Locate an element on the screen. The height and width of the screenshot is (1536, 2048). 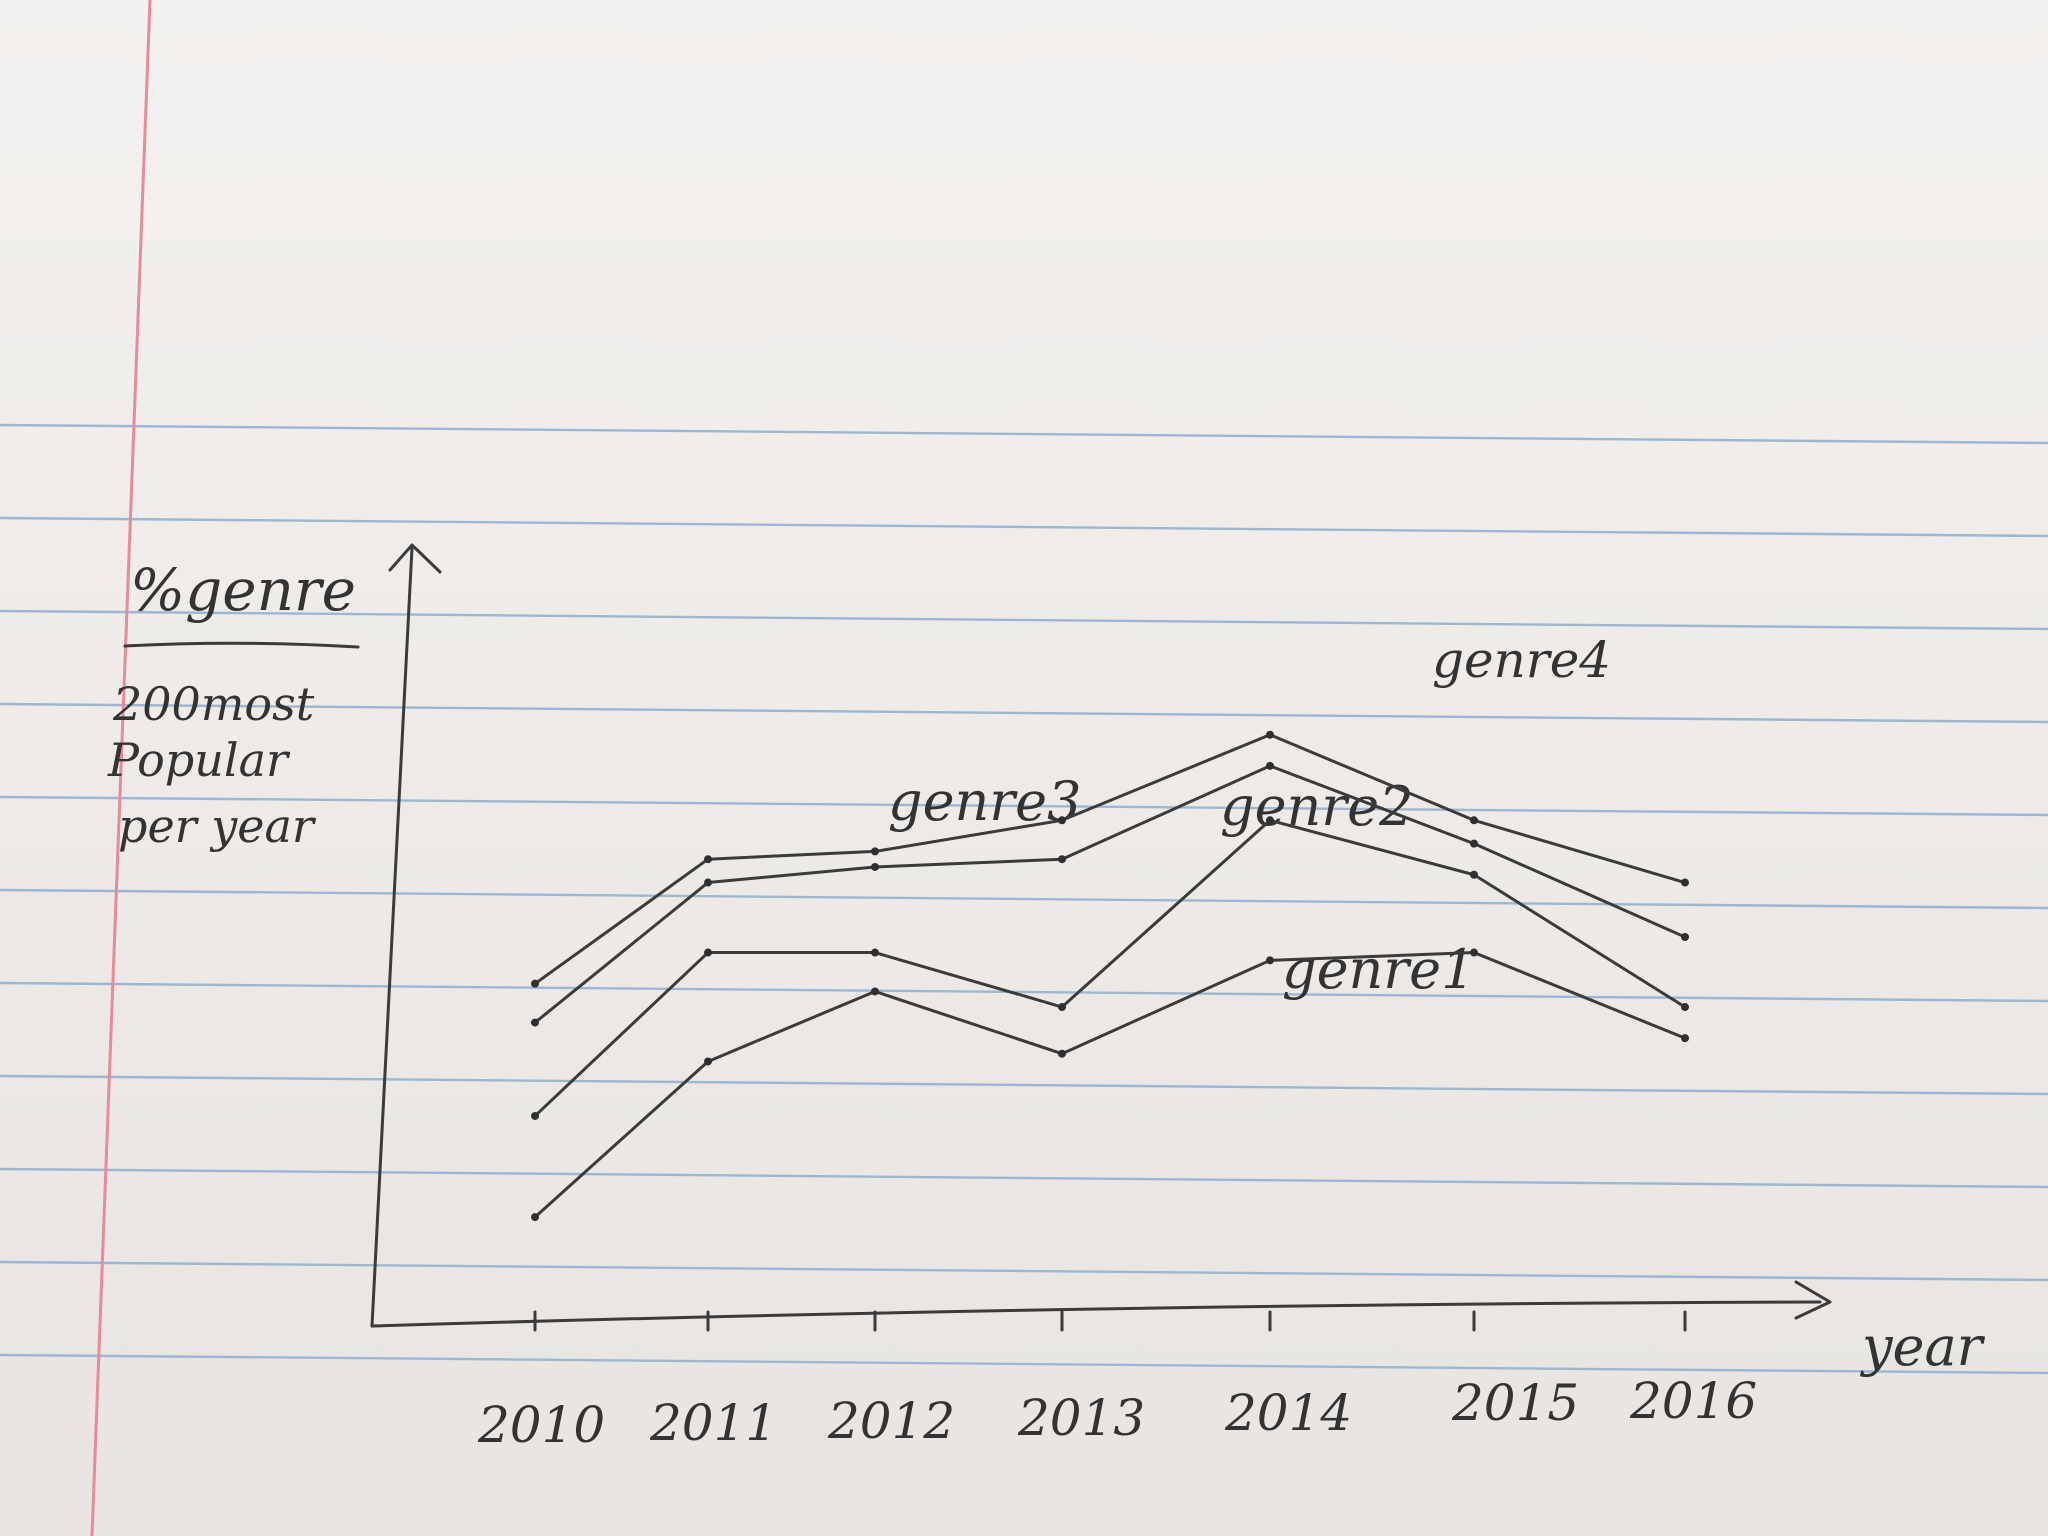
series-label-genre1: genre1 is located at coordinates (1378, 969).